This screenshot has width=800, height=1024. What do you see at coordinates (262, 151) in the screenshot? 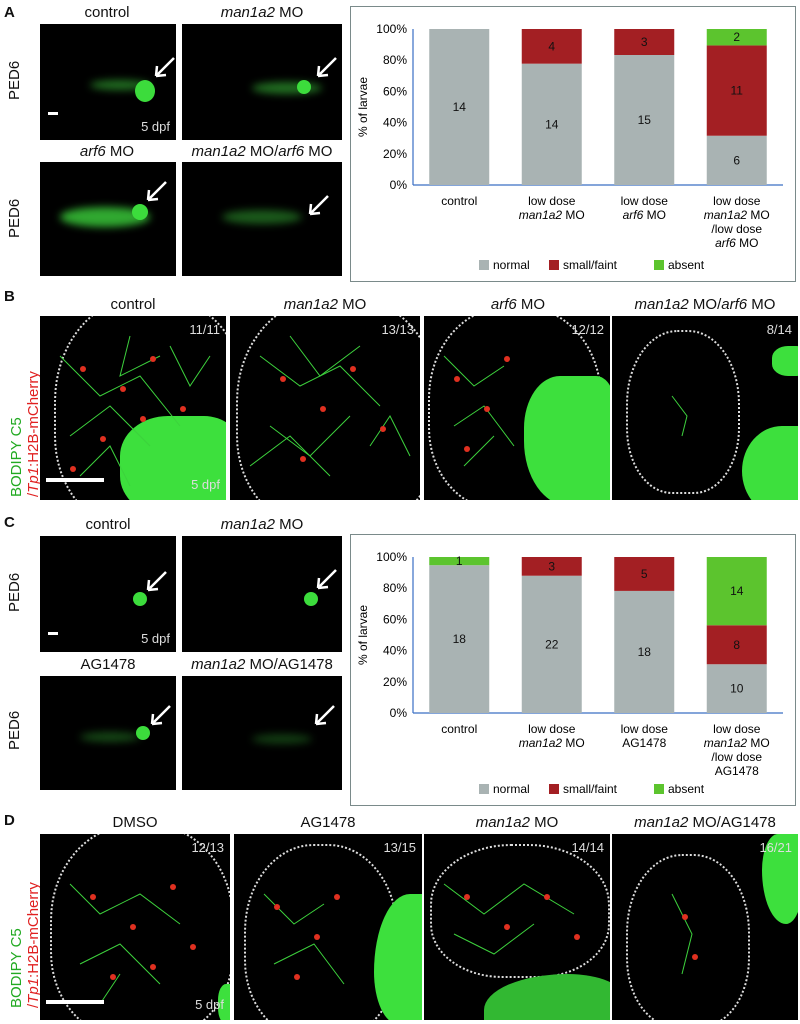
I see `a-title-combo: man1a2 MO/arf6 MO` at bounding box center [262, 151].